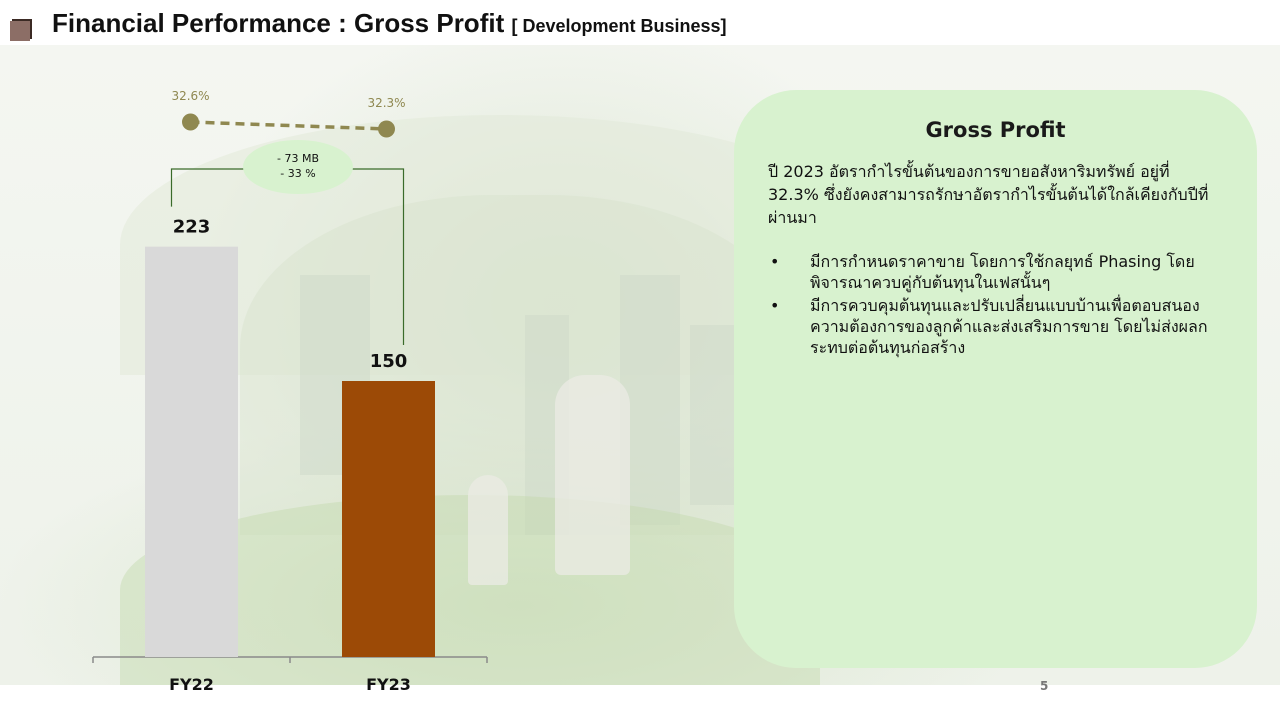  I want to click on change-callout-text: - 33 %, so click(297, 173).